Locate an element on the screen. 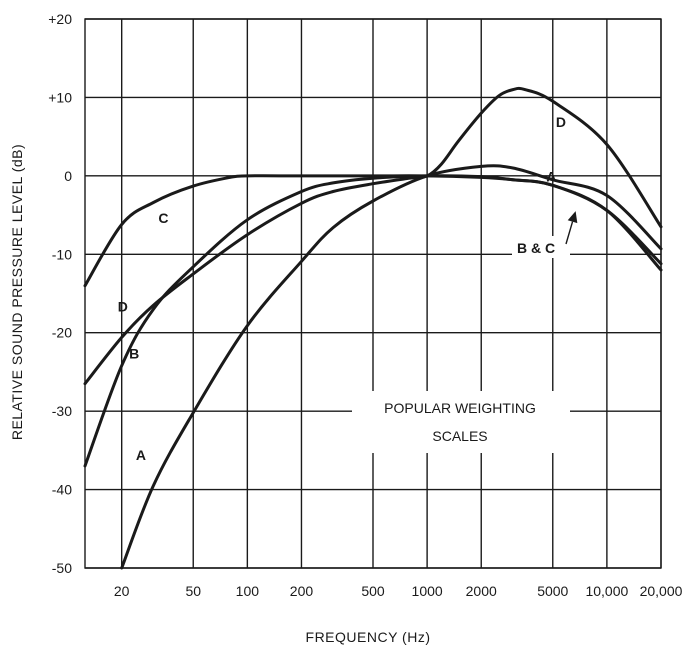  x-tick-label: 500 is located at coordinates (373, 591).